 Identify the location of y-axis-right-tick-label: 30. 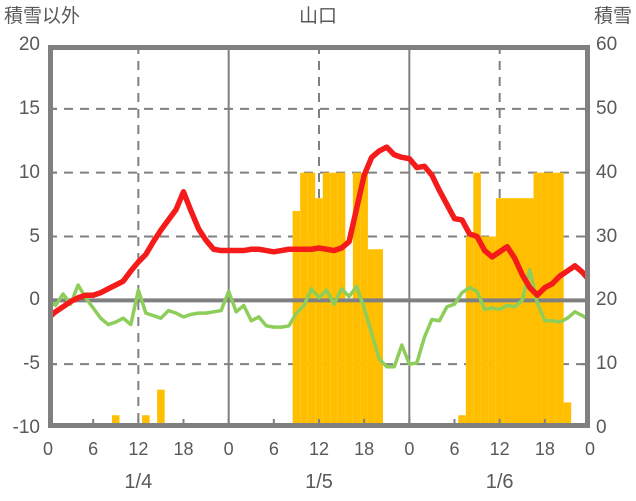
(607, 236).